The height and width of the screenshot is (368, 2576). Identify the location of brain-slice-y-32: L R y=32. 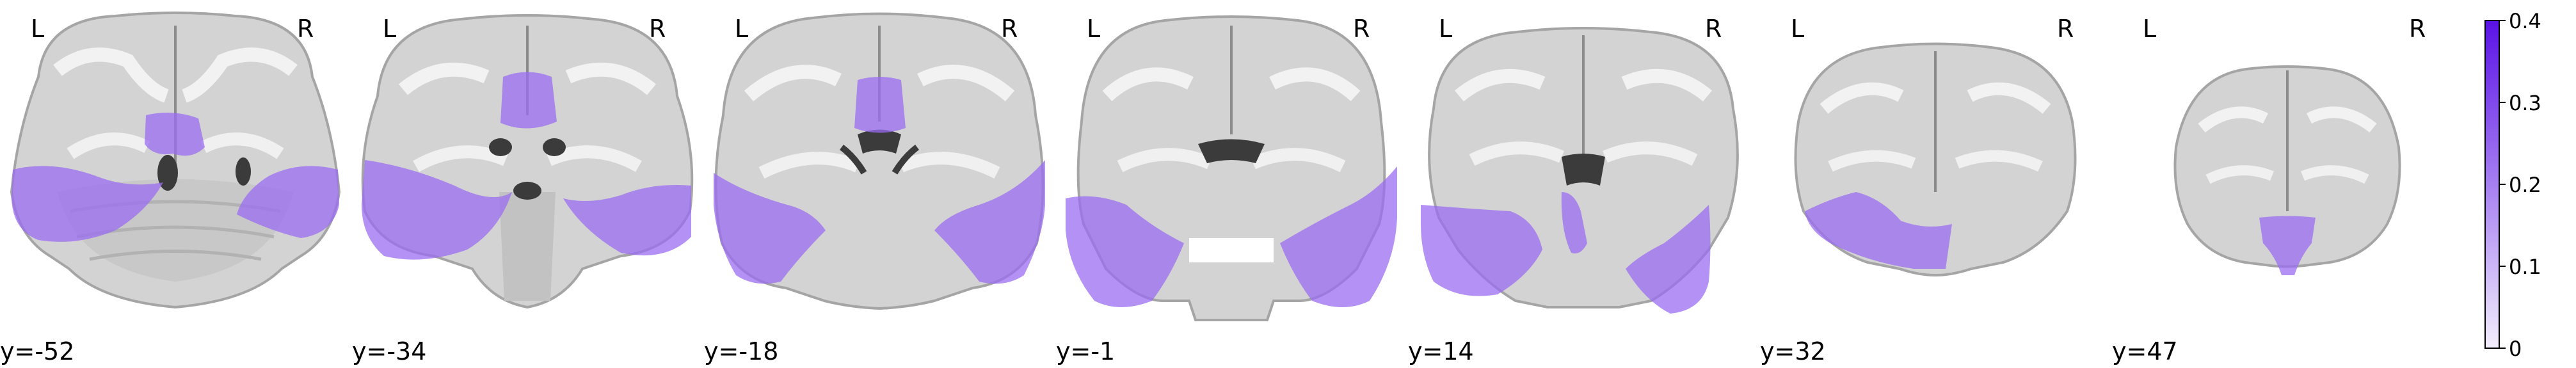
(1935, 184).